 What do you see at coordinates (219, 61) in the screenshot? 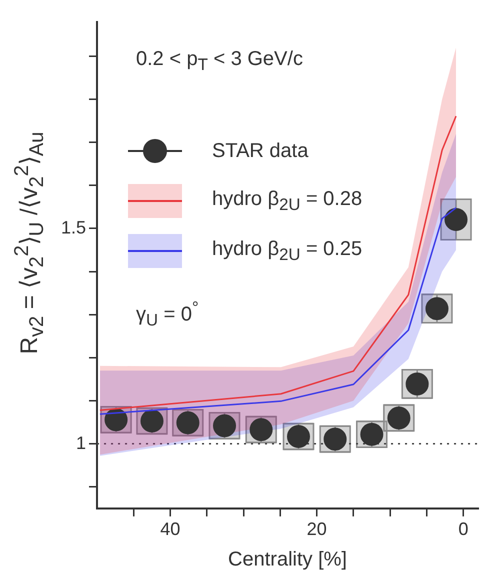
I see `annotation: 0.2 < p$_{T}$ < 3 GeV/c` at bounding box center [219, 61].